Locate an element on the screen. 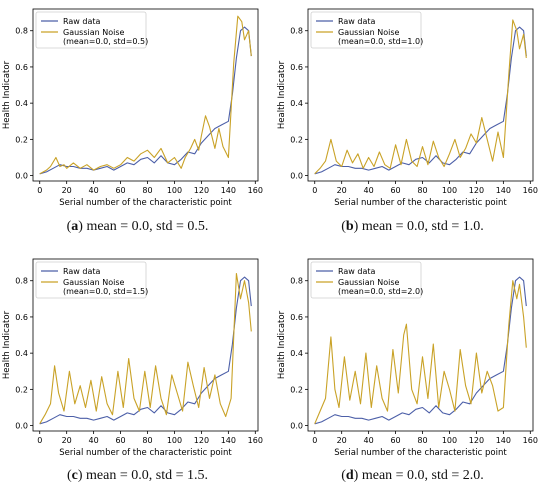 The width and height of the screenshot is (550, 490). caption-label: d is located at coordinates (349, 475).